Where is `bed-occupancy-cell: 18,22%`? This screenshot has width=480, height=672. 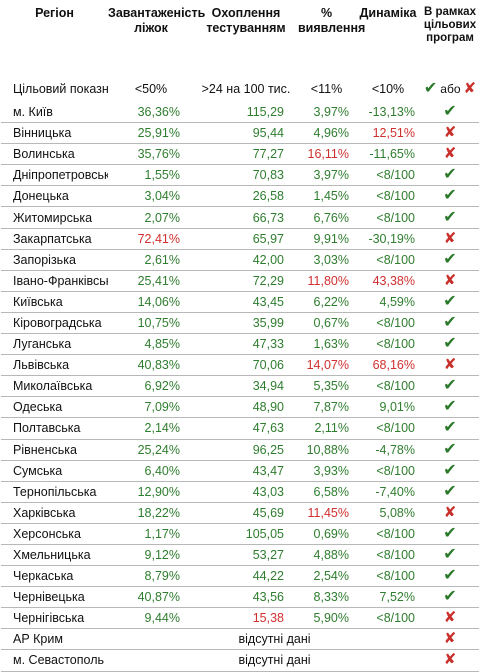
bed-occupancy-cell: 18,22% is located at coordinates (151, 513).